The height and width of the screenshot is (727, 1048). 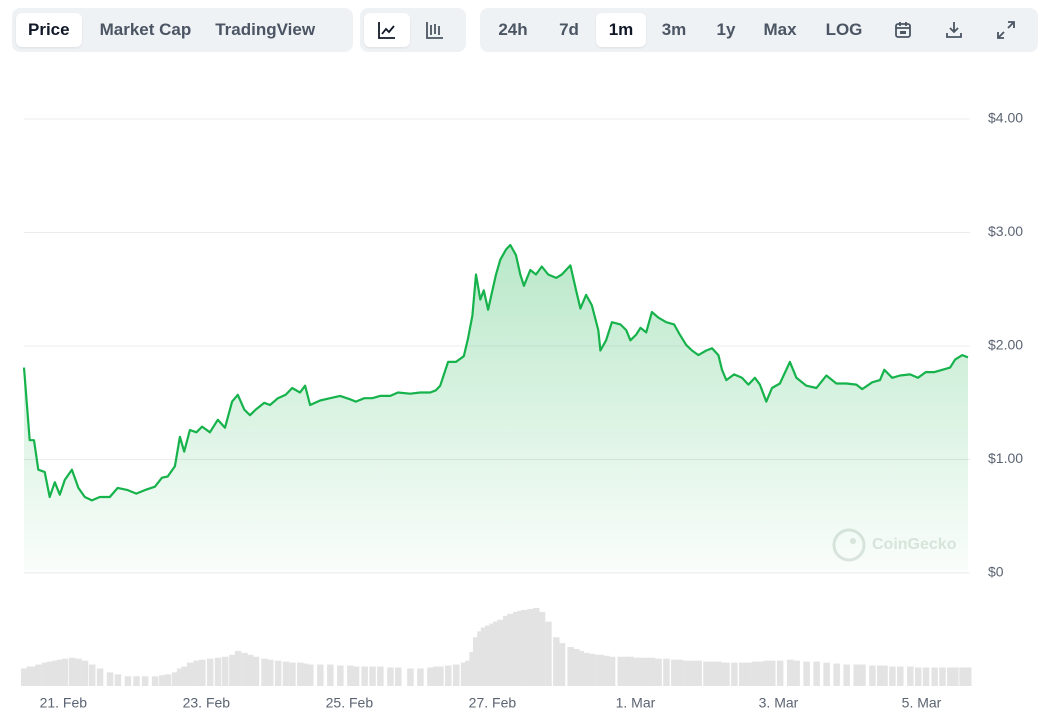 I want to click on candle-chart-button, so click(x=435, y=30).